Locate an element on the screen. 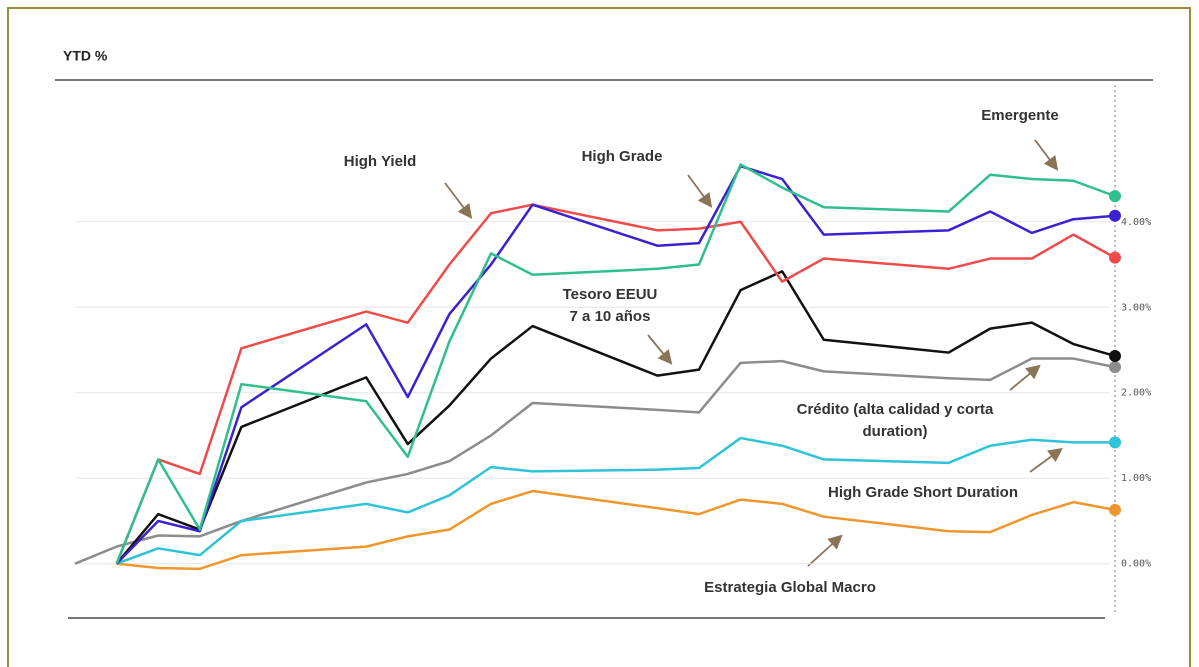 Image resolution: width=1199 pixels, height=667 pixels. annotation: Crédito (alta calidad y corta is located at coordinates (895, 409).